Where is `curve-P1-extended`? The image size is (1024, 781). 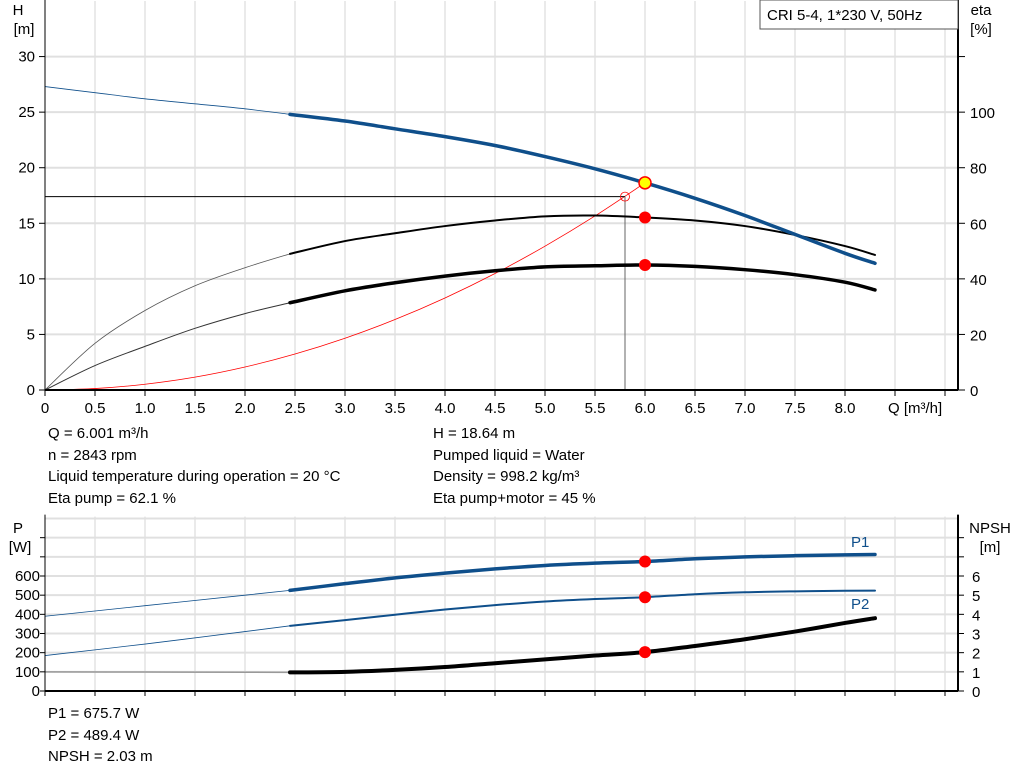 curve-P1-extended is located at coordinates (167, 603).